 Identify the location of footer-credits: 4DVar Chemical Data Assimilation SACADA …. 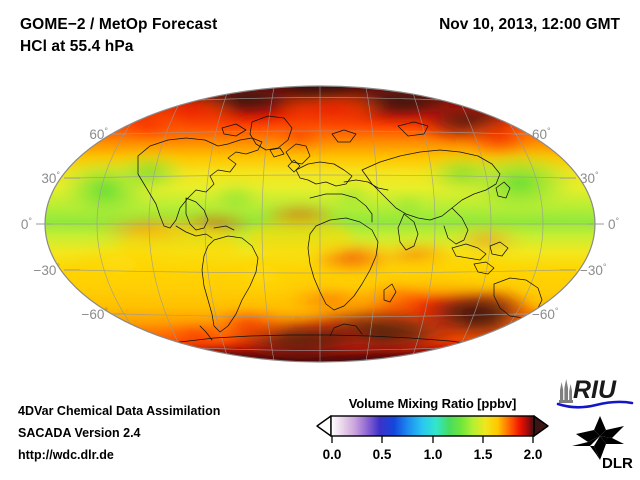
(119, 433).